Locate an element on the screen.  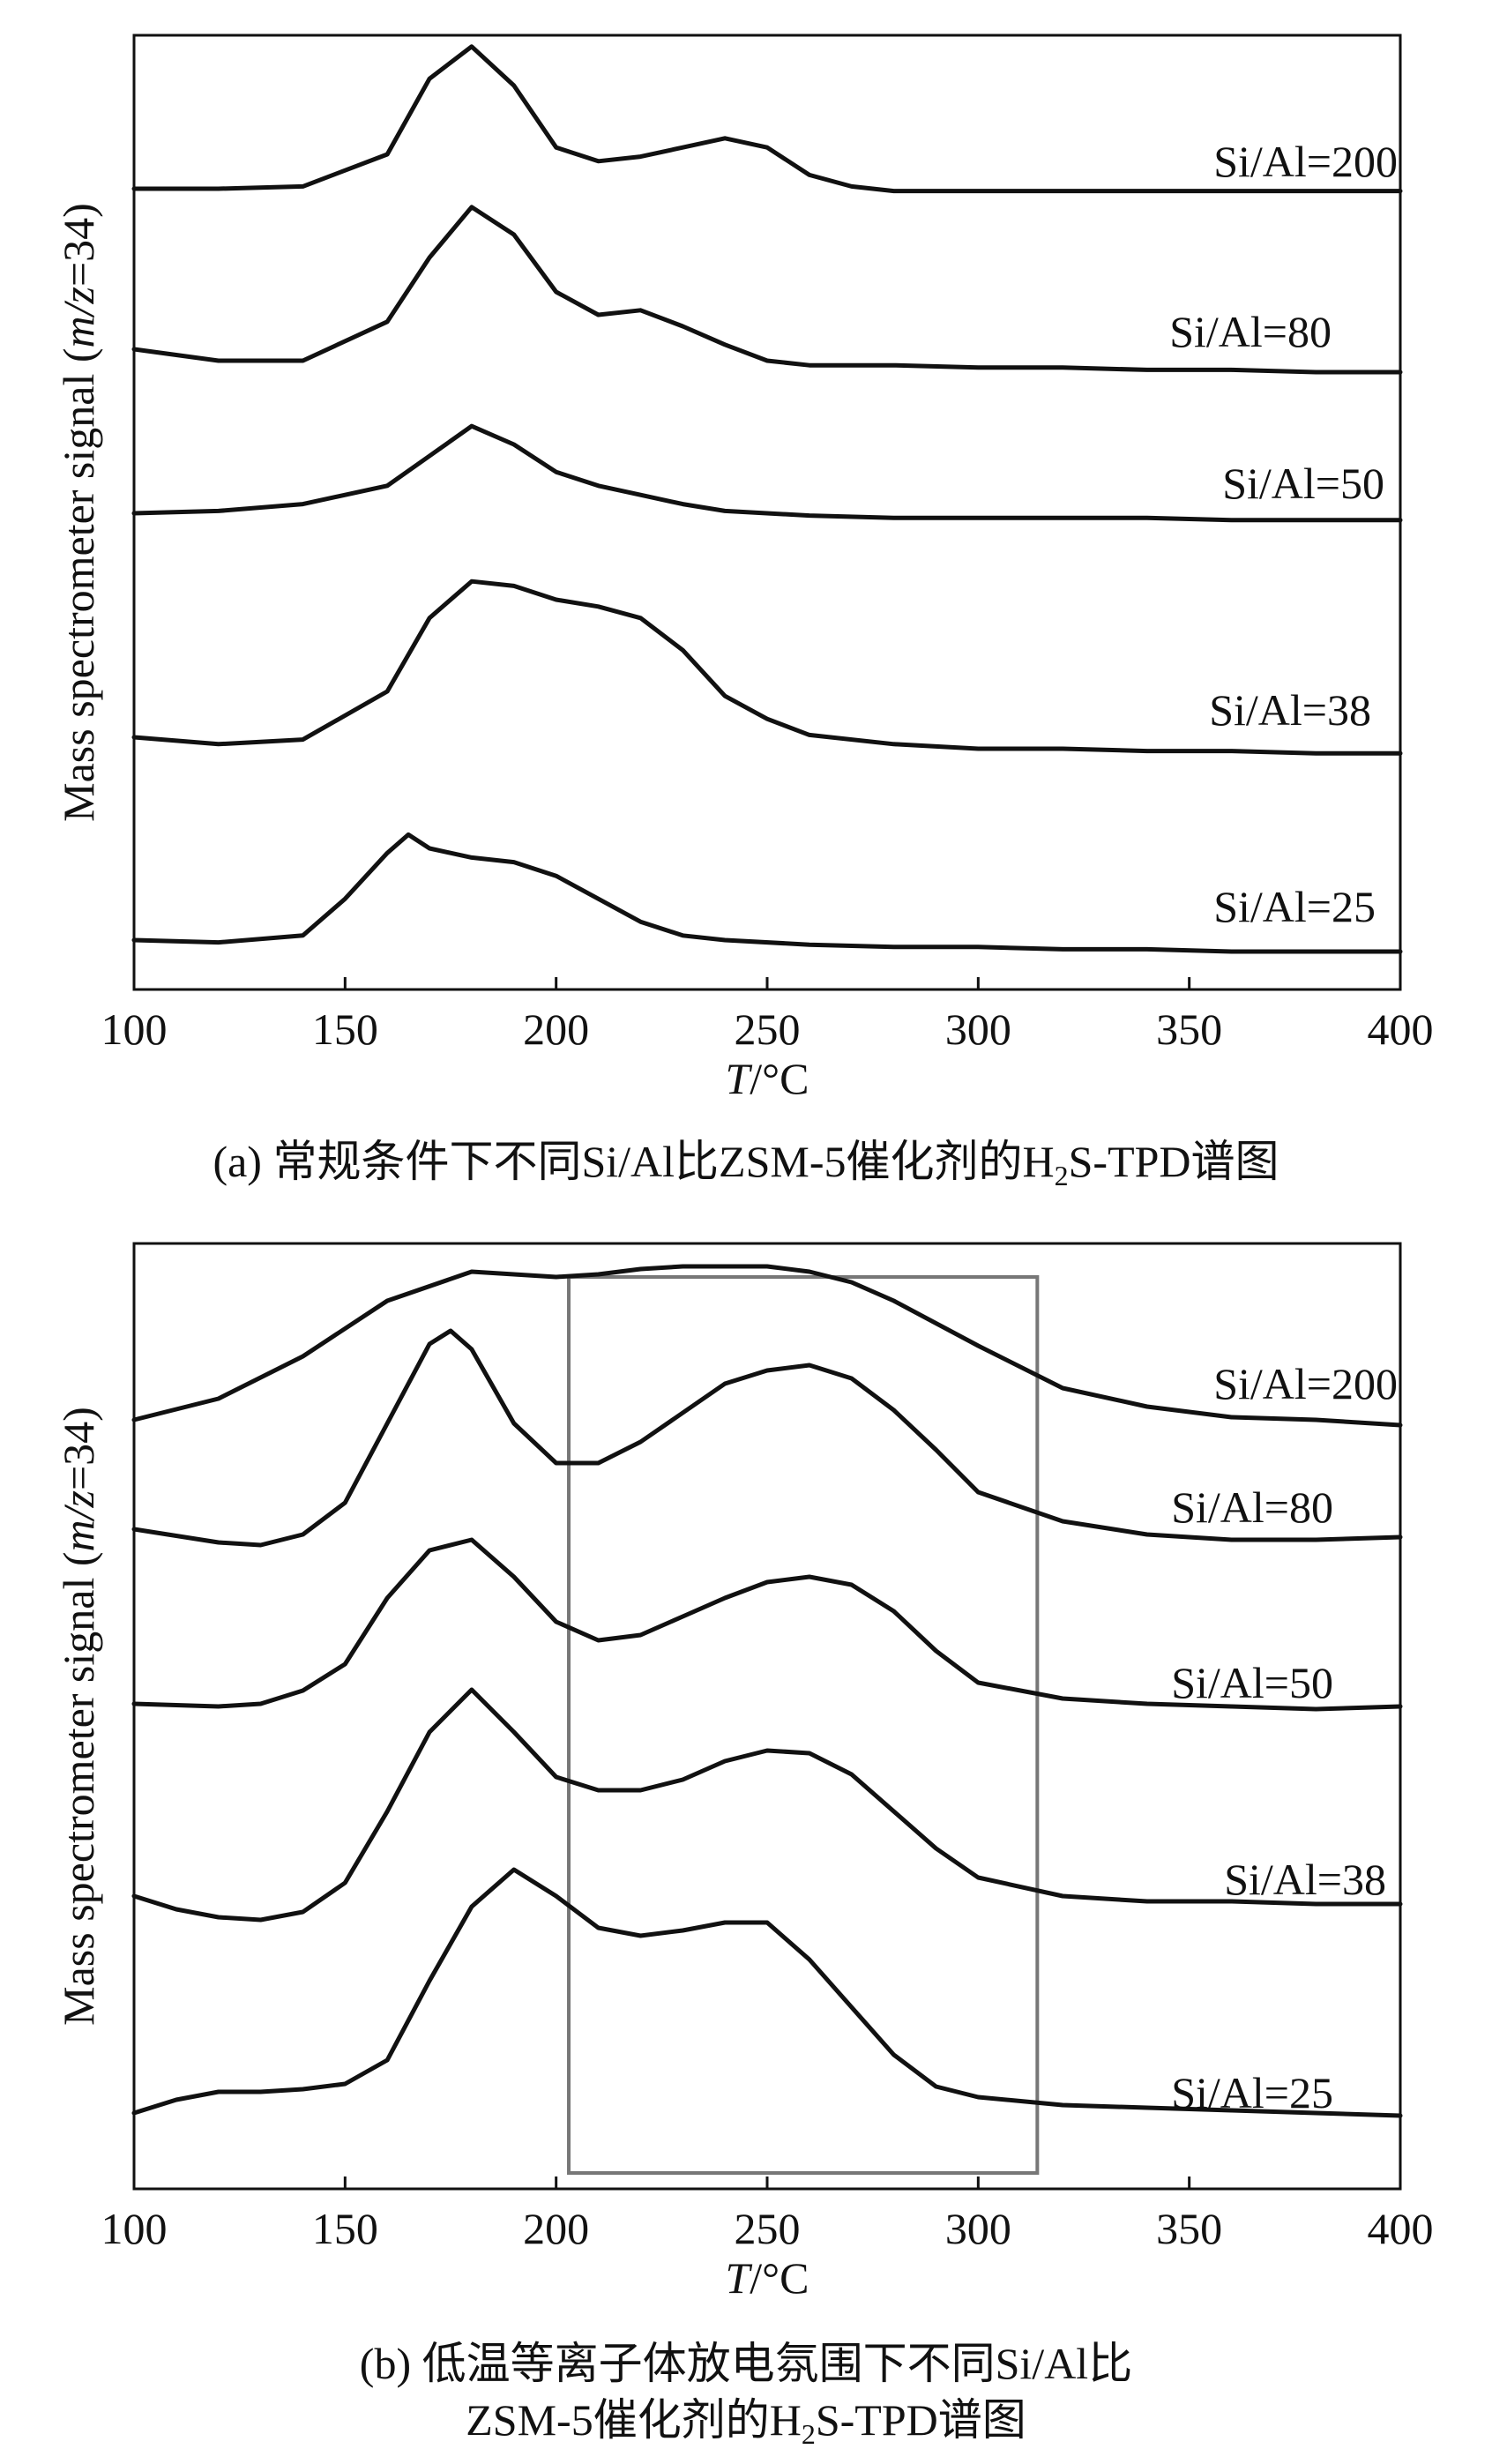
highlight-box is located at coordinates (804, 1725).